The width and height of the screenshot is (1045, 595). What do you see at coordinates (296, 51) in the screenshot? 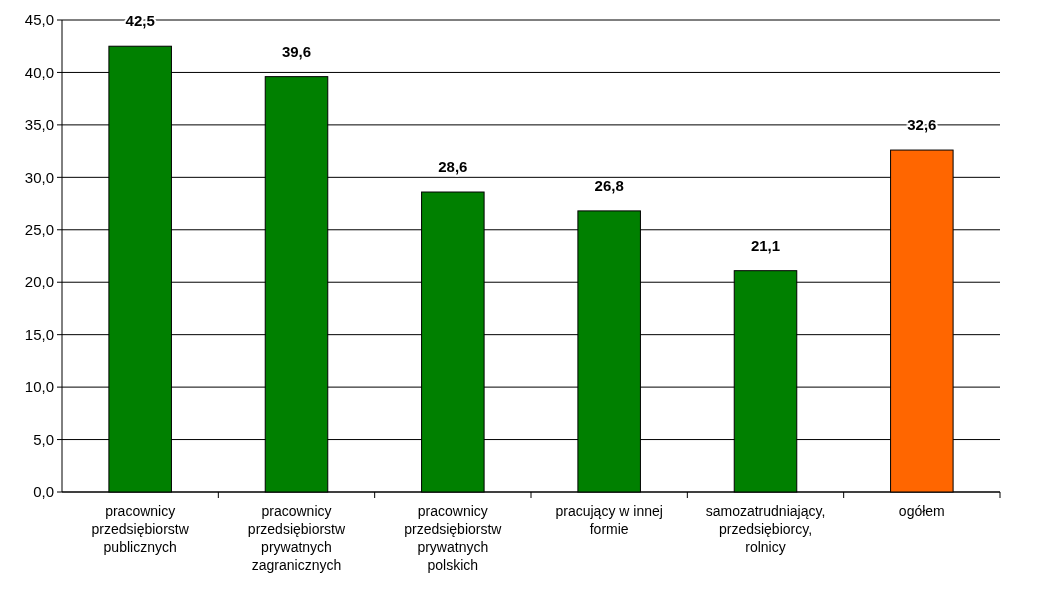
I see `data-label: 39,6` at bounding box center [296, 51].